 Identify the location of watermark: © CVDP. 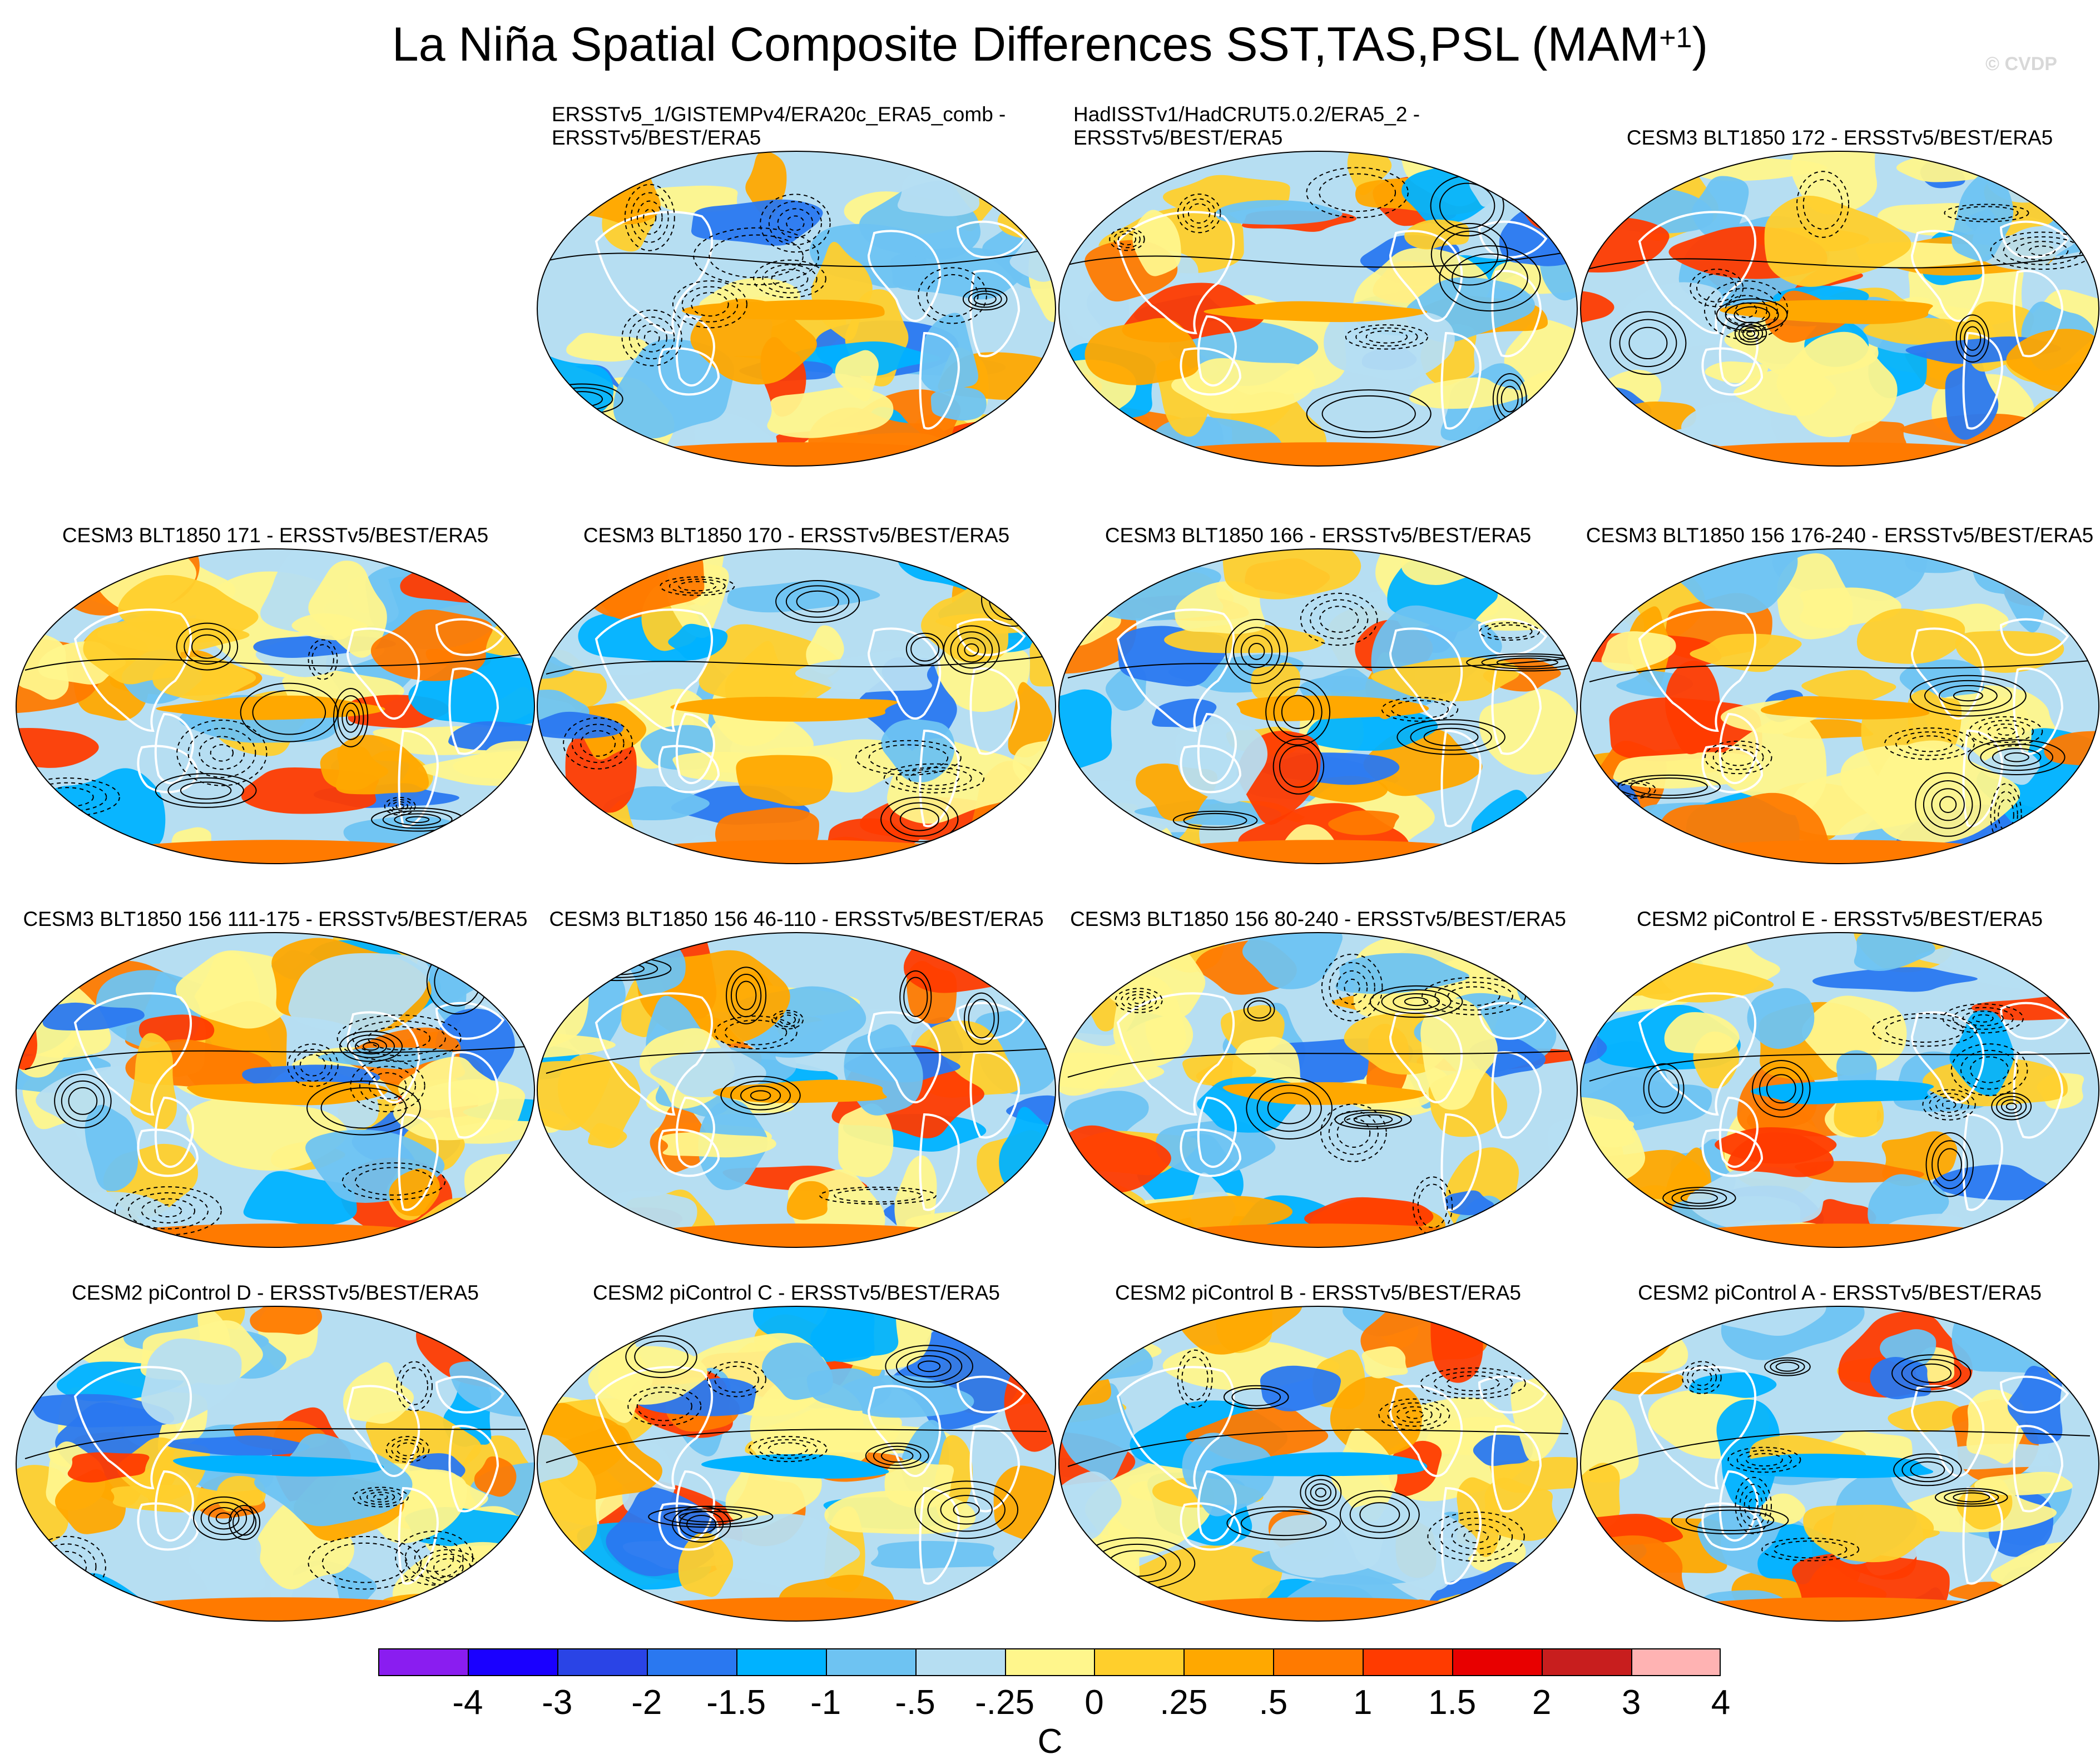
(2021, 64).